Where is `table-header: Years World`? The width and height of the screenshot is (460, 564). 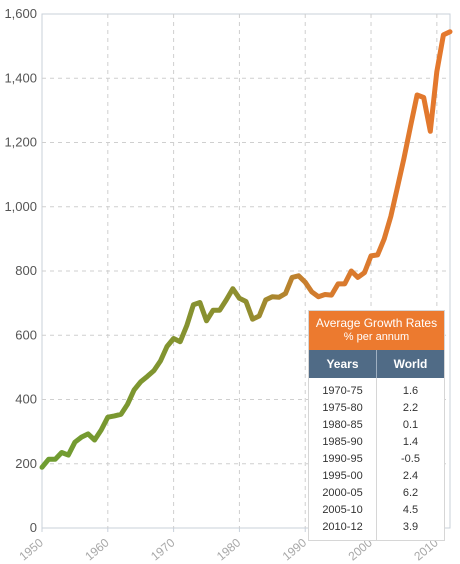 table-header: Years World is located at coordinates (376, 364).